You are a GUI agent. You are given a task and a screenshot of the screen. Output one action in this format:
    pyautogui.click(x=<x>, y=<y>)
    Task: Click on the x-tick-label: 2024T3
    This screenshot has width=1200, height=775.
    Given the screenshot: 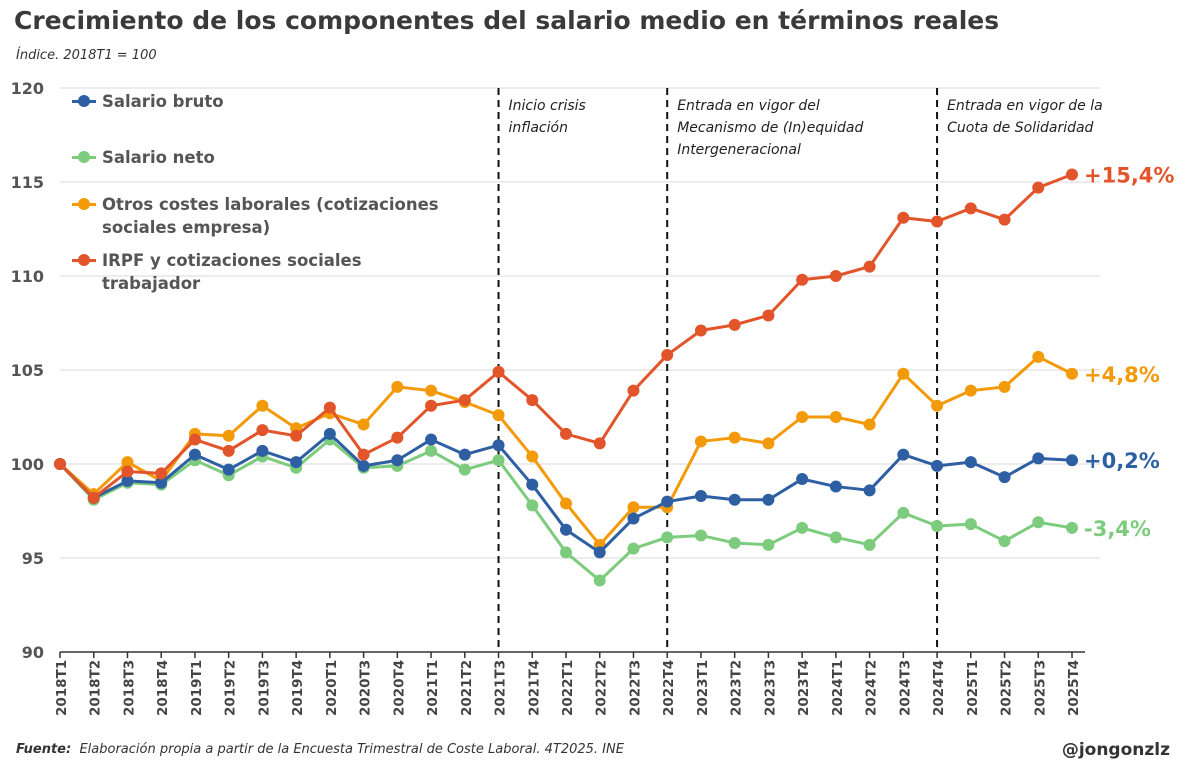 What is the action you would take?
    pyautogui.click(x=905, y=688)
    